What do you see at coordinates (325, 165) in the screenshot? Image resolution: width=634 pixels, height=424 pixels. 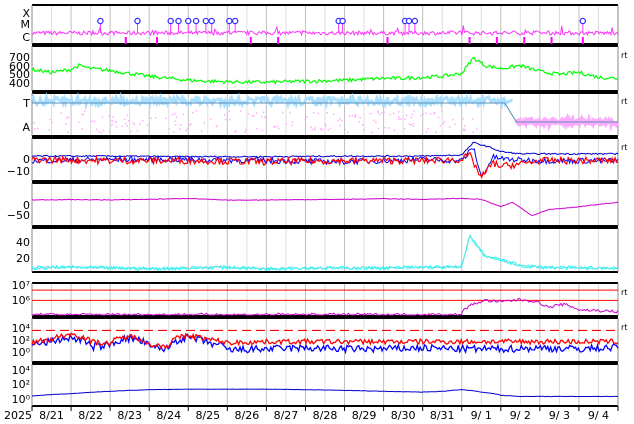 I see `bx-line` at bounding box center [325, 165].